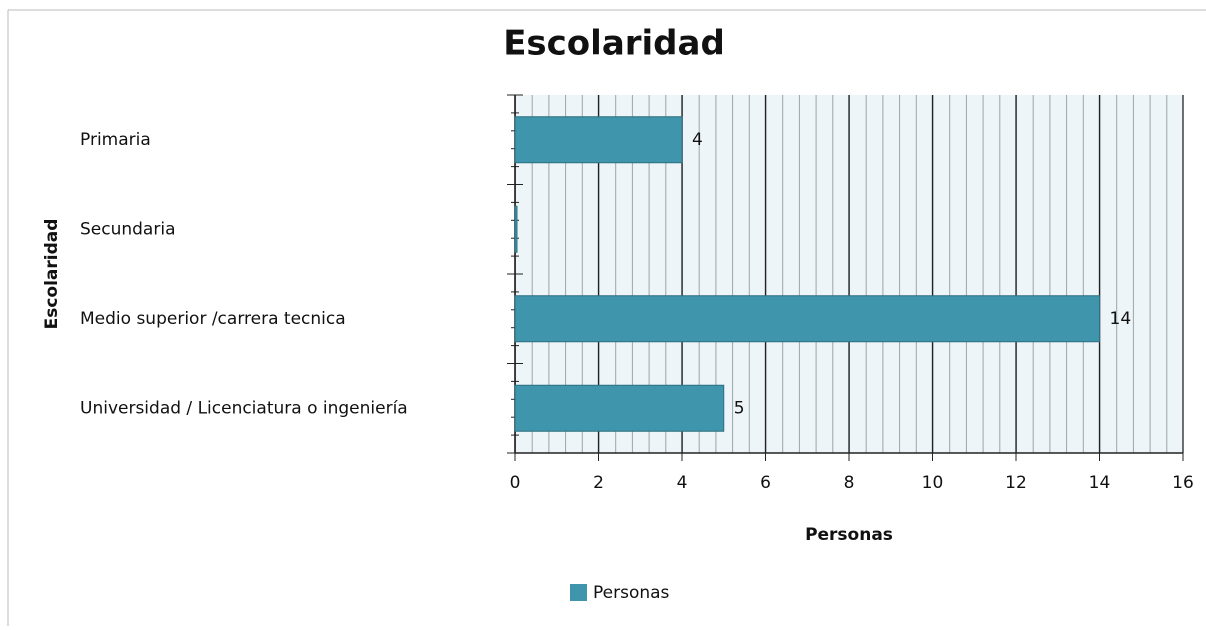 Image resolution: width=1206 pixels, height=630 pixels. What do you see at coordinates (1016, 483) in the screenshot?
I see `x-tick-label: 12` at bounding box center [1016, 483].